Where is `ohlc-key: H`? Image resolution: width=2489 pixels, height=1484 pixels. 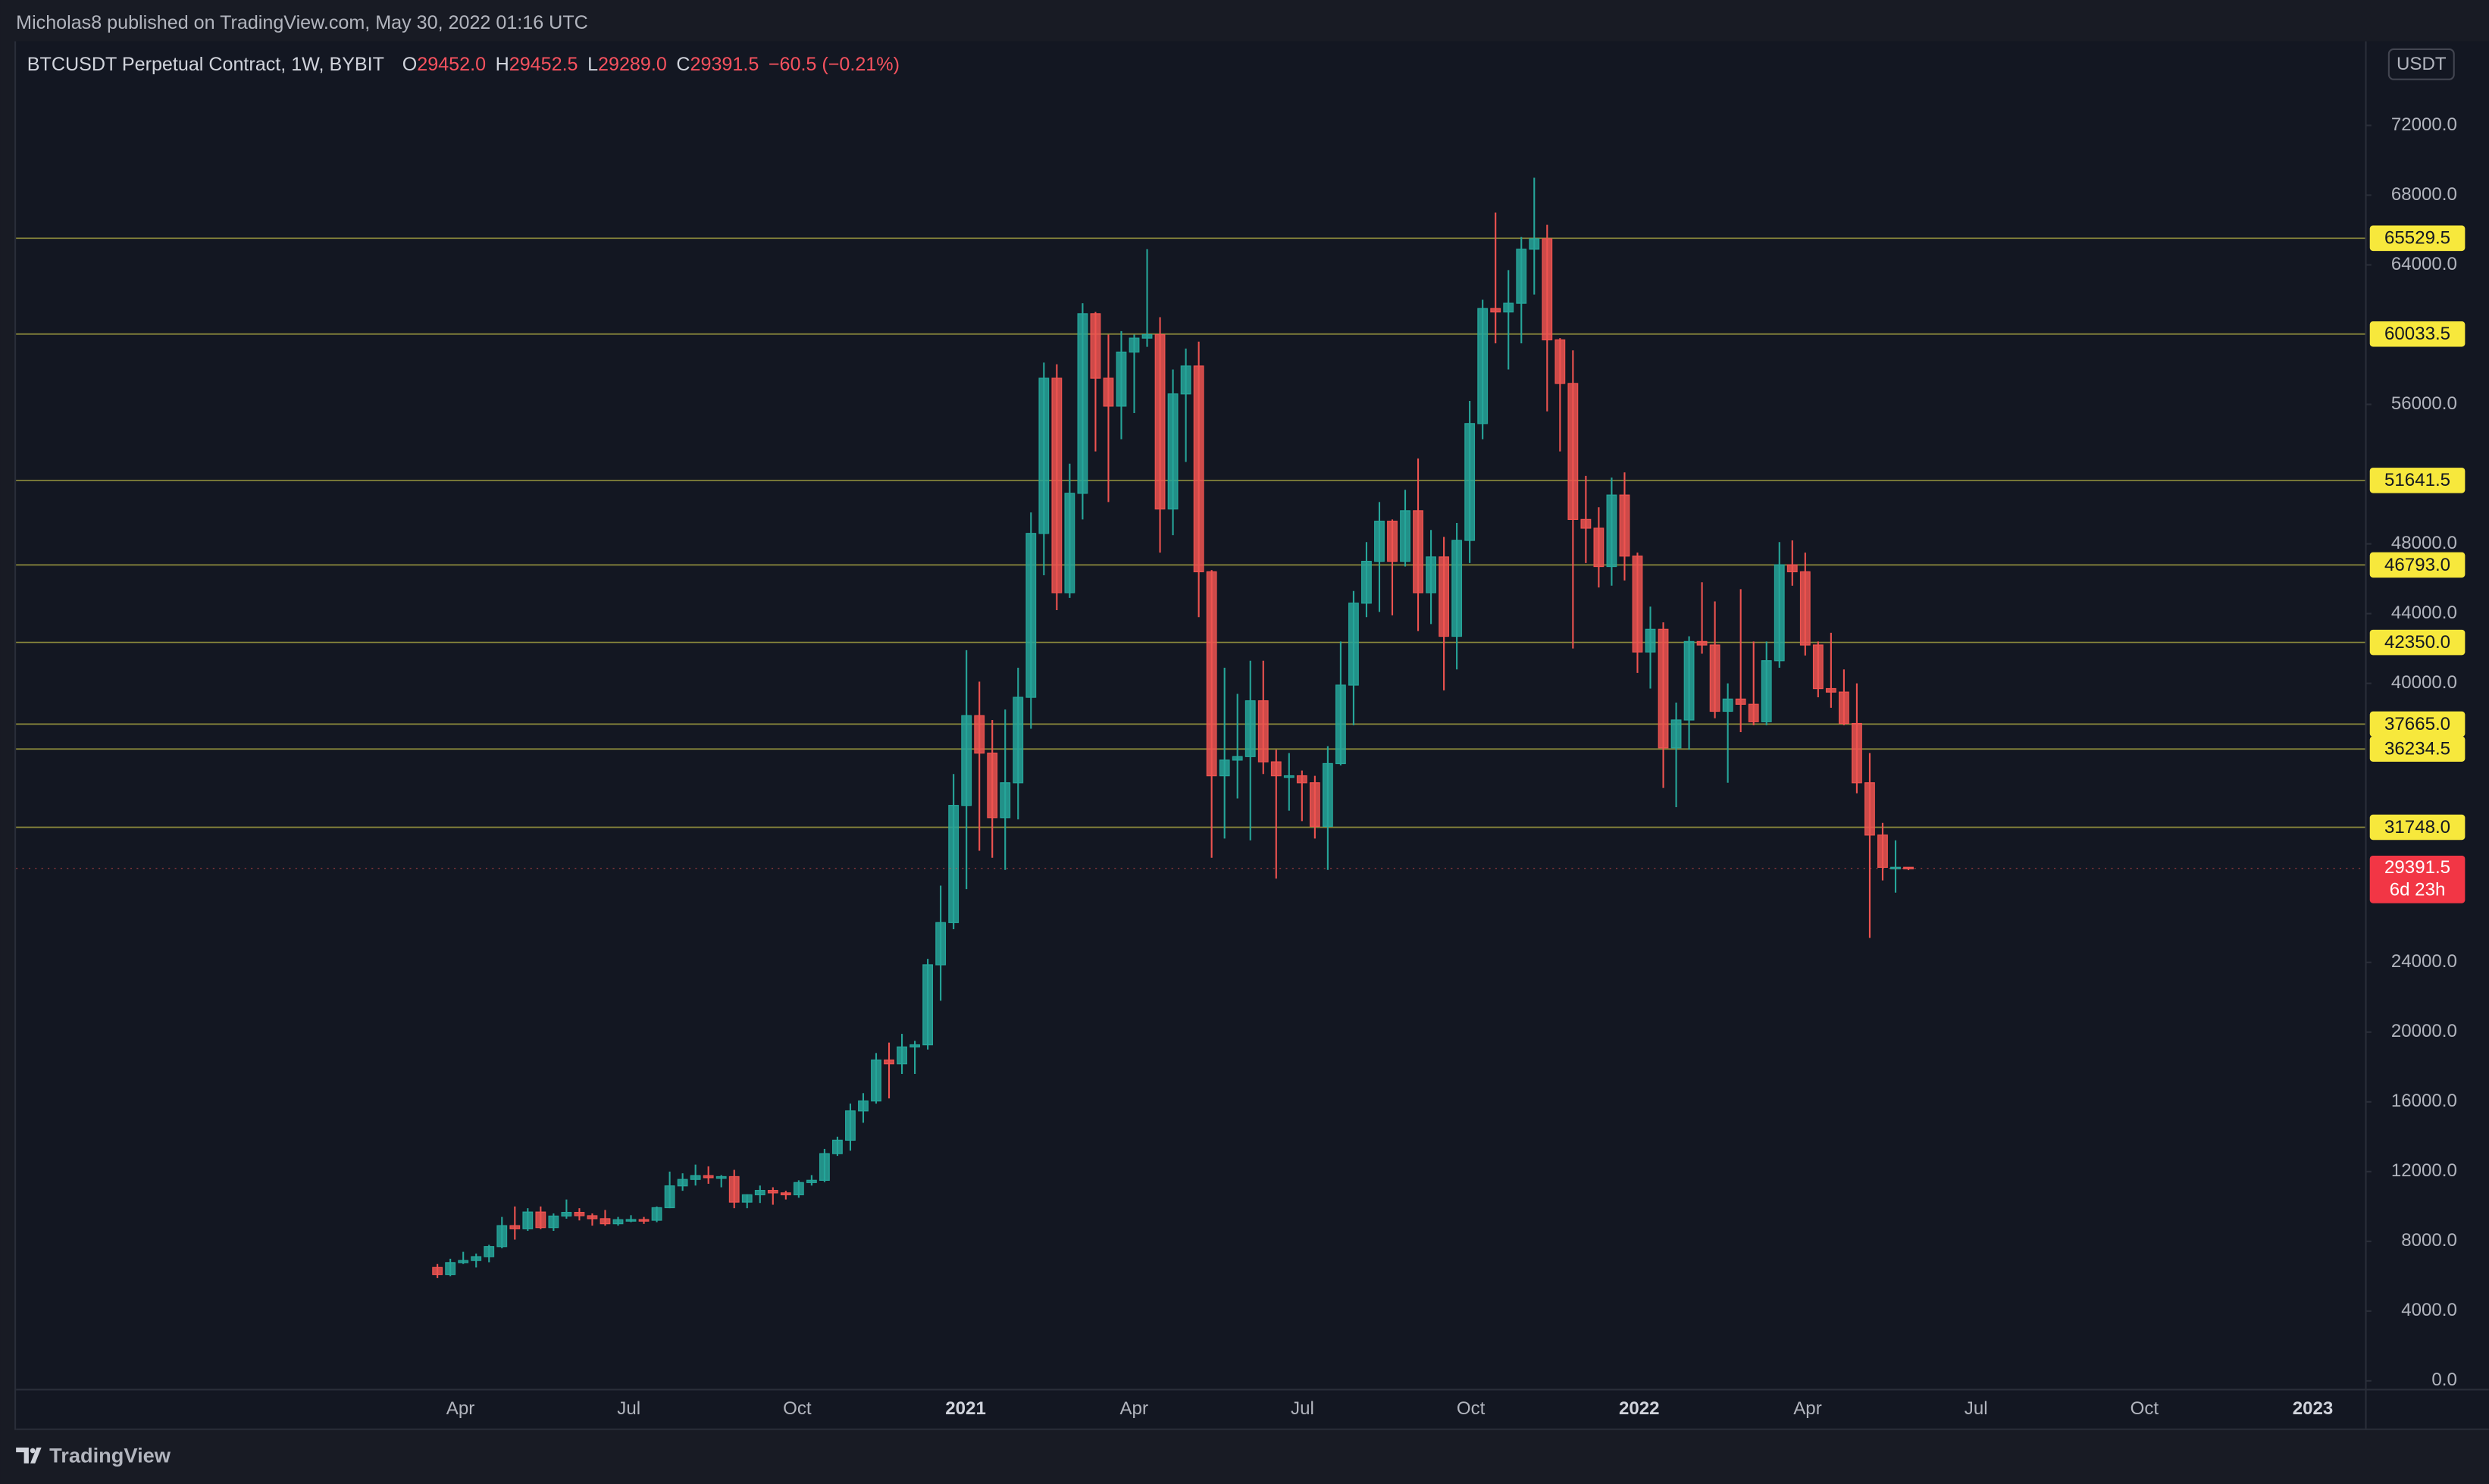 ohlc-key: H is located at coordinates (502, 64).